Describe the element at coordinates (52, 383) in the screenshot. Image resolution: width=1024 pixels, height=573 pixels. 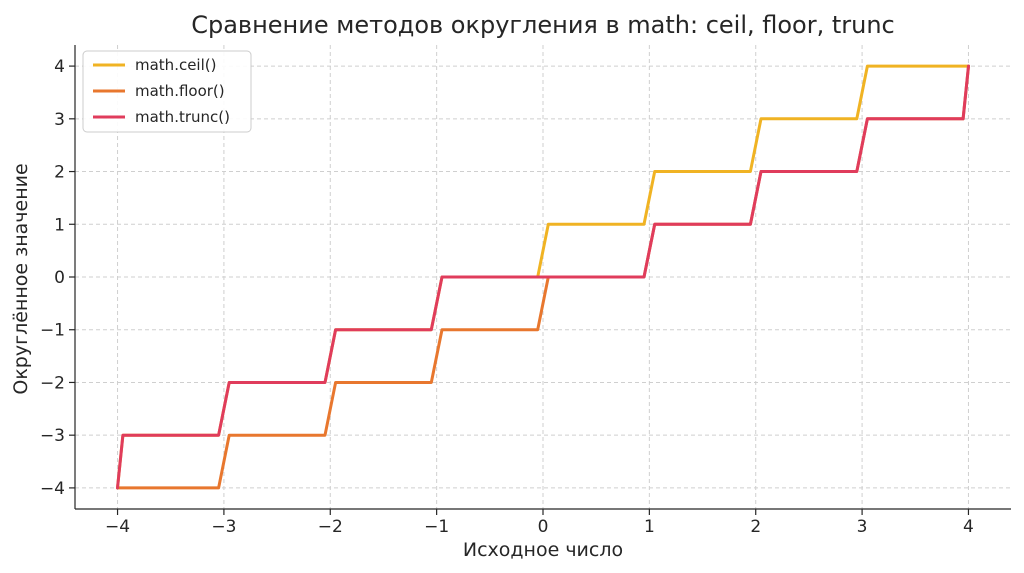
I see `y-tick-label: −2` at that location.